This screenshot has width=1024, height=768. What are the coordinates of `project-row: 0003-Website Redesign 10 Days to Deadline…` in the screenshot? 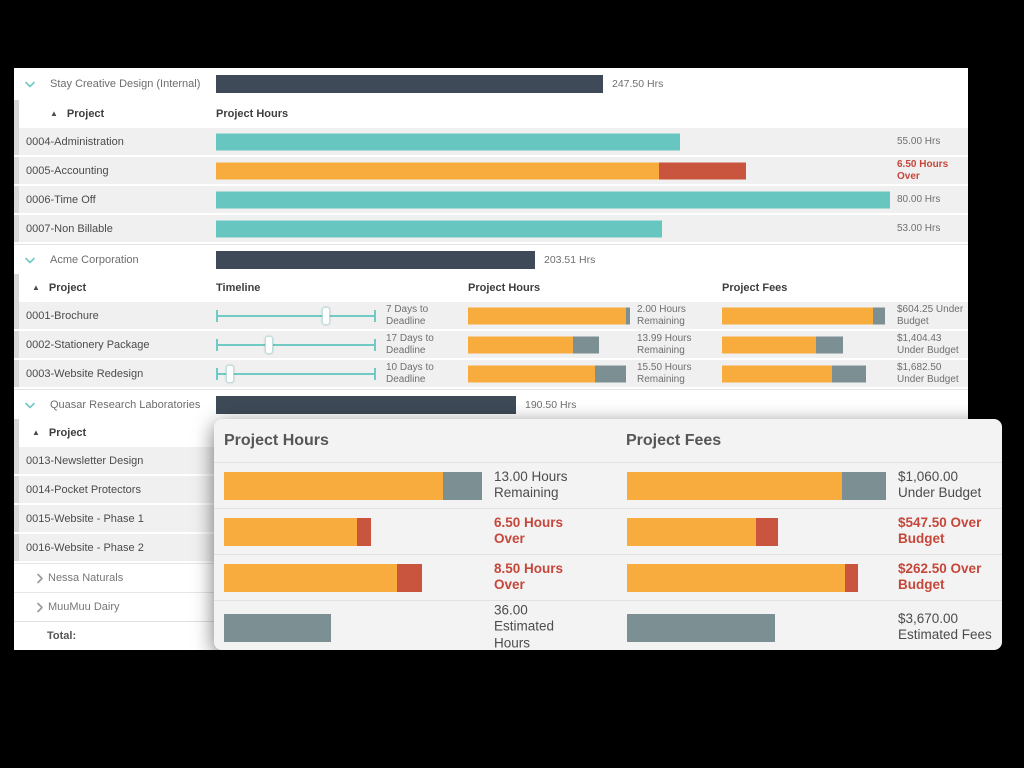 It's located at (491, 374).